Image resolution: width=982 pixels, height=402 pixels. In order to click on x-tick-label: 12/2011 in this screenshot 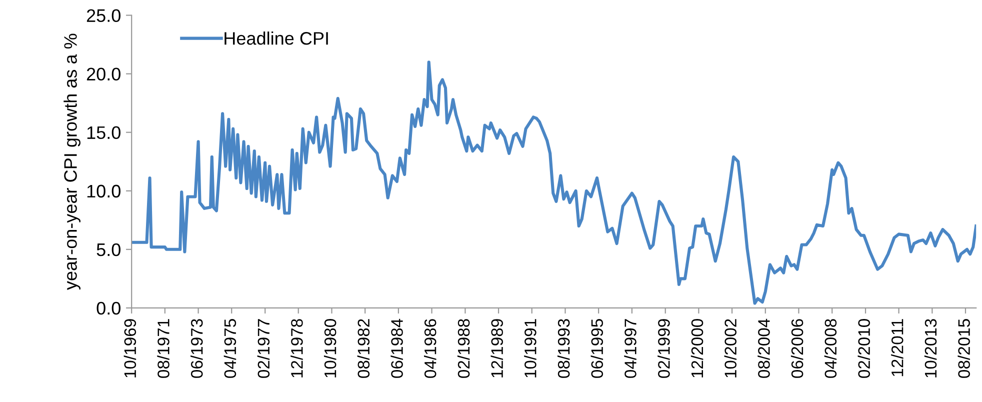, I will do `click(897, 347)`.